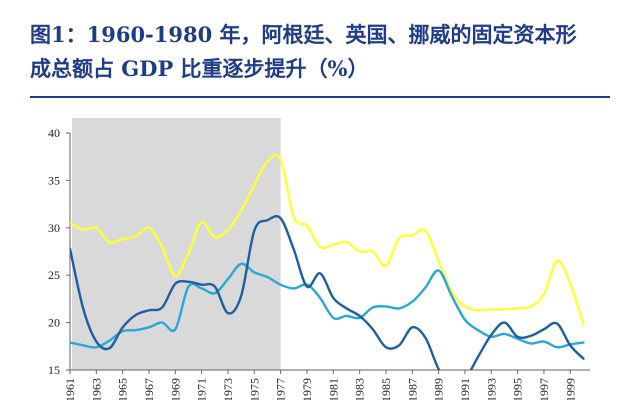  Describe the element at coordinates (439, 389) in the screenshot. I see `x-tick-label: 1989` at that location.